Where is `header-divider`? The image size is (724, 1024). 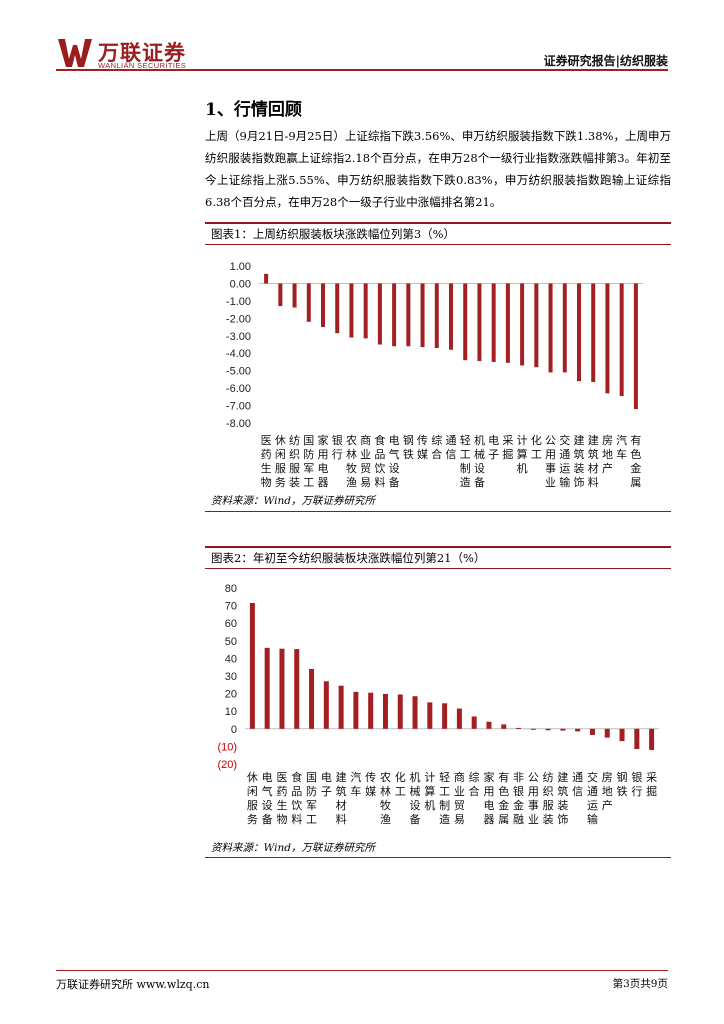
header-divider is located at coordinates (362, 70).